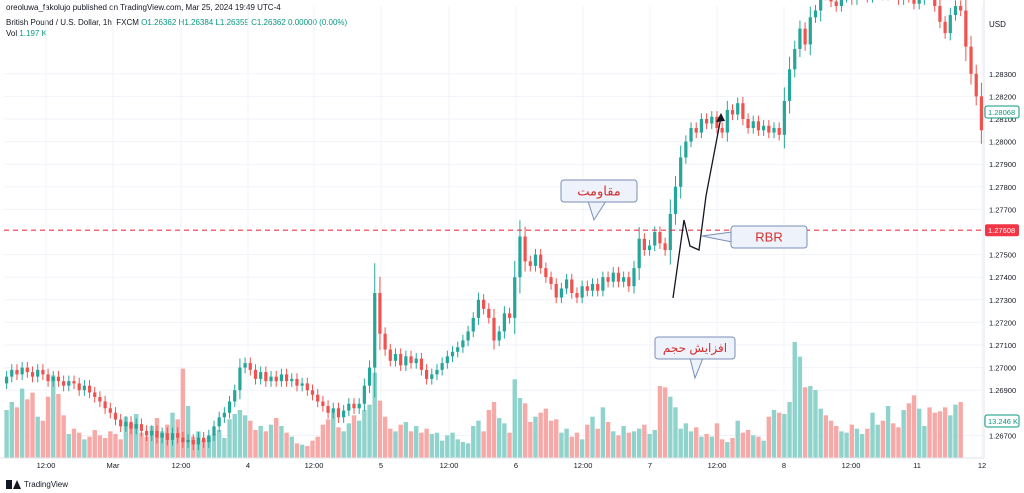  I want to click on resistance-callout: مقاومت, so click(599, 200).